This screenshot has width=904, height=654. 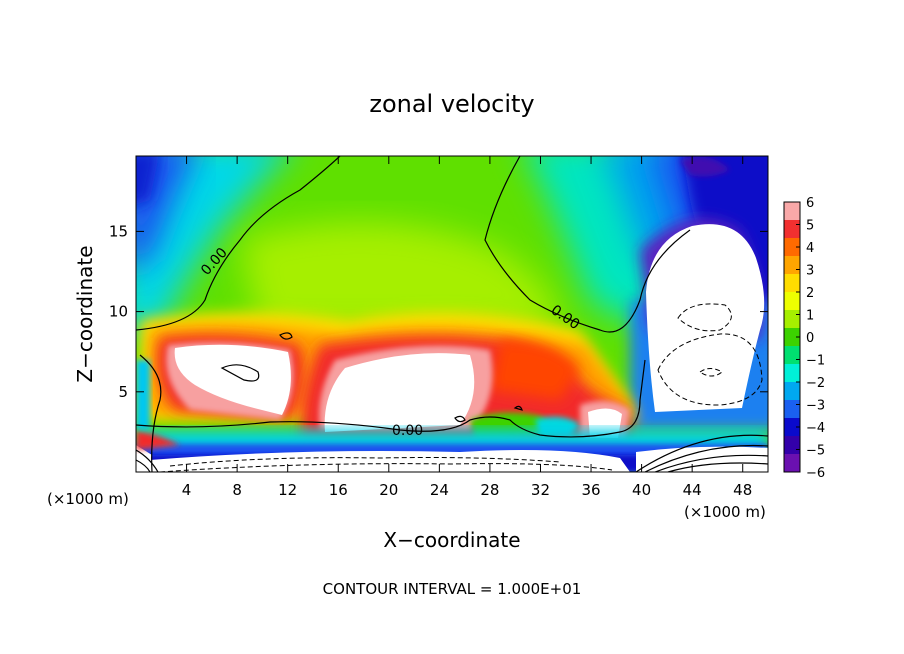 What do you see at coordinates (815, 473) in the screenshot?
I see `colorbar-tick-label: −6` at bounding box center [815, 473].